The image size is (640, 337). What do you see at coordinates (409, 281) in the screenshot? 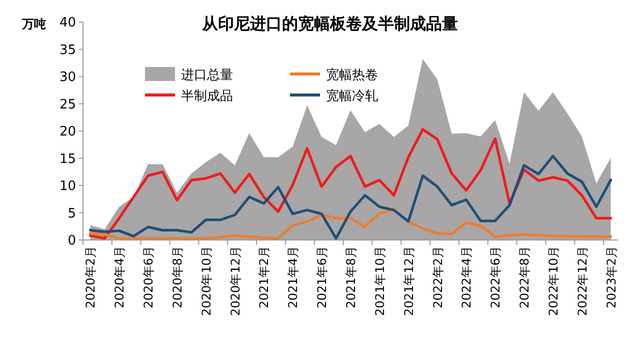
I see `x-tick-label: 2021年12月` at bounding box center [409, 281].